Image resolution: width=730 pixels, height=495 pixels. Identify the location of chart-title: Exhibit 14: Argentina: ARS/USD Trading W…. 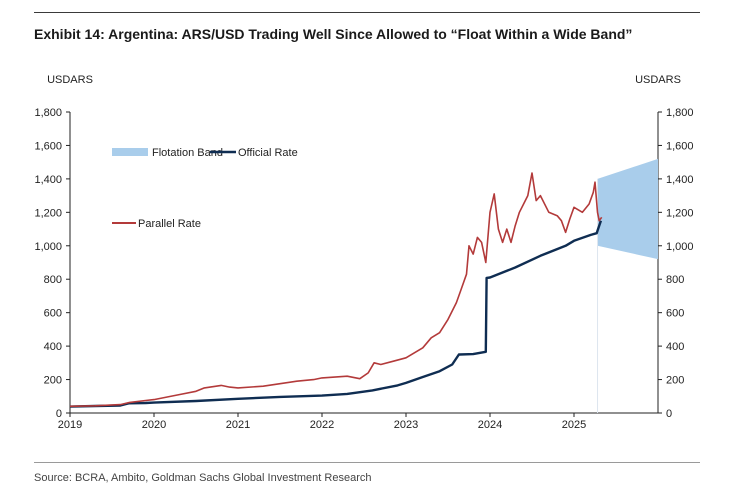
(333, 34).